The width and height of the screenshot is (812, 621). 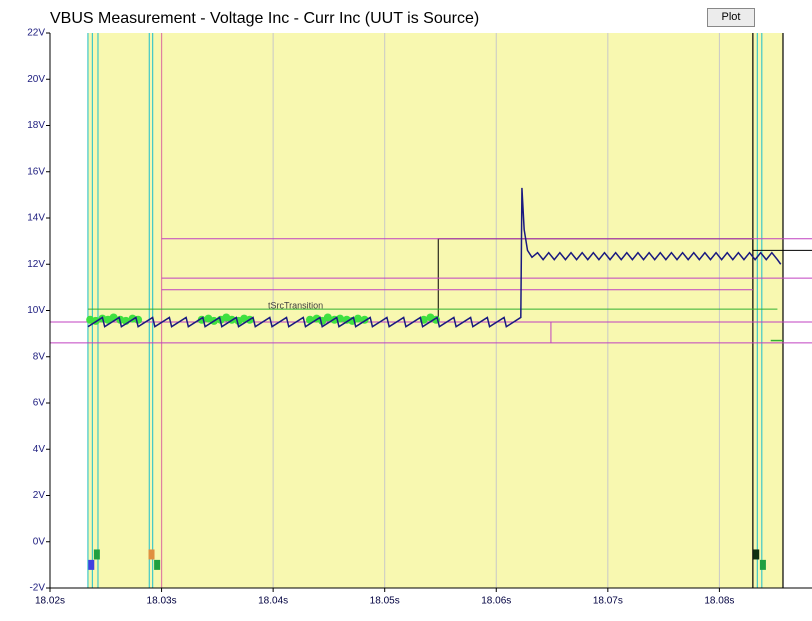 I want to click on x-tick-label: 18.02s, so click(x=50, y=601).